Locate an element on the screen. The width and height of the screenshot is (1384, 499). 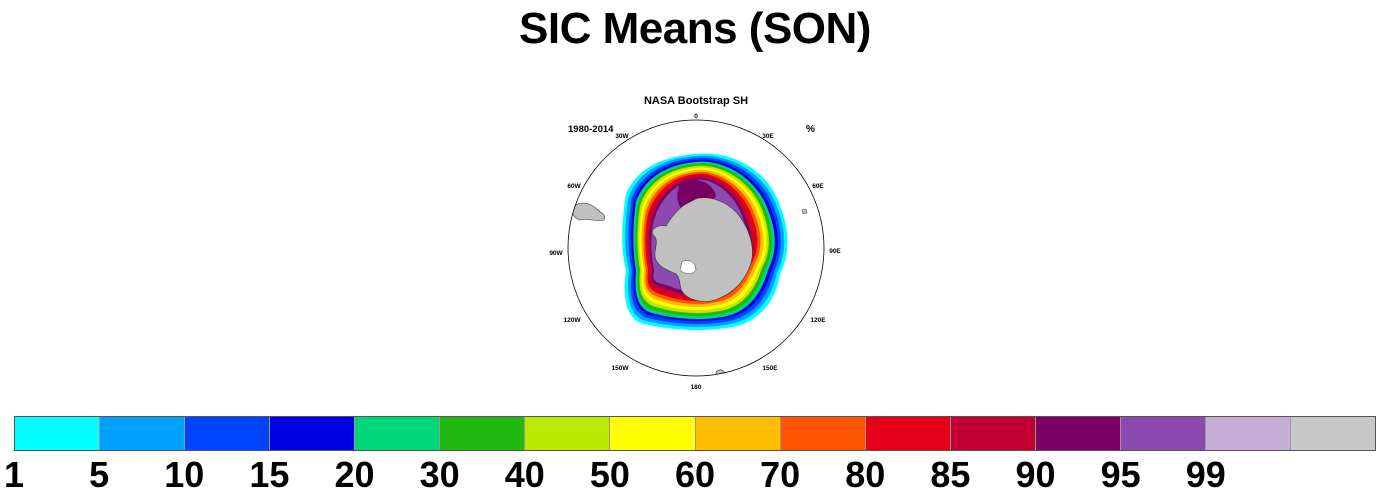
colorbar-label-15: 15 is located at coordinates (269, 474).